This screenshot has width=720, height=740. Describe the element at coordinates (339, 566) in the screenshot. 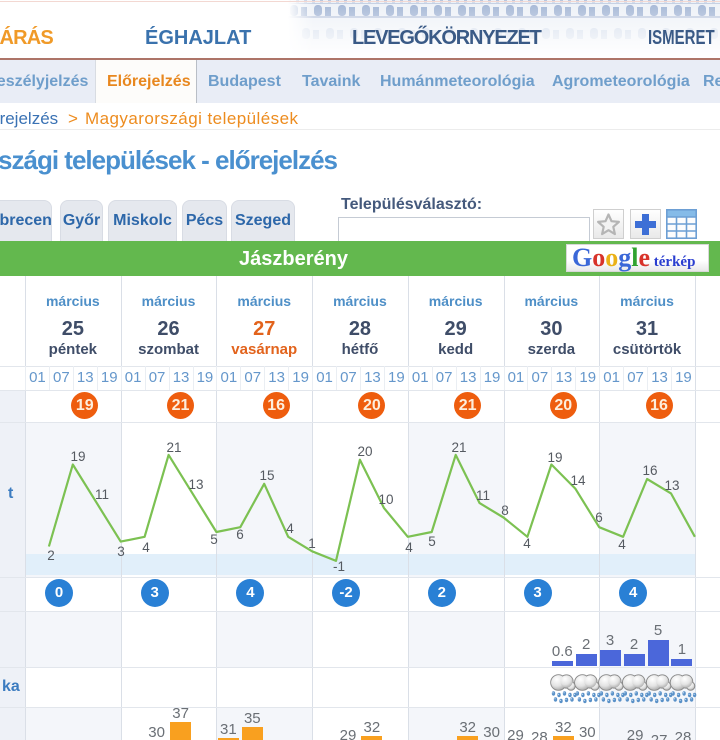

I see `svg-text: -1` at that location.